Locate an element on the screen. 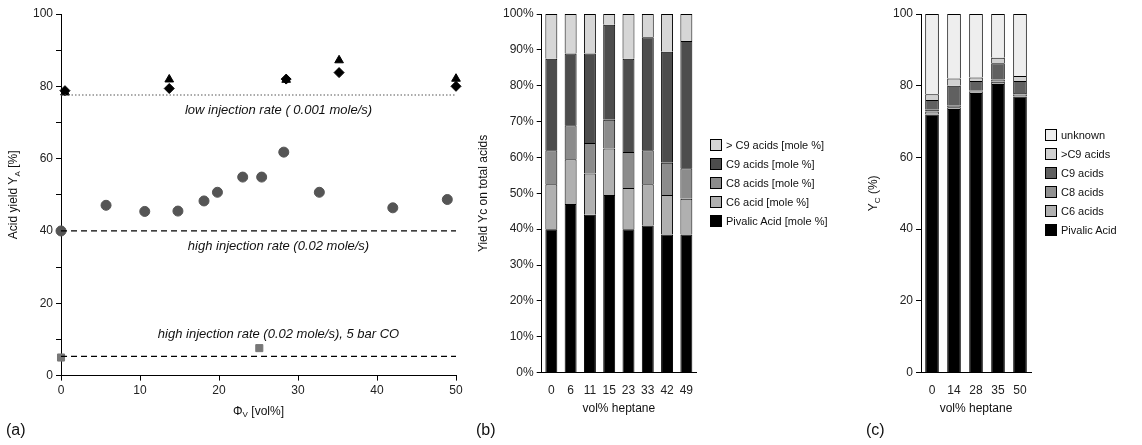  x-tick-label: 23 is located at coordinates (628, 390).